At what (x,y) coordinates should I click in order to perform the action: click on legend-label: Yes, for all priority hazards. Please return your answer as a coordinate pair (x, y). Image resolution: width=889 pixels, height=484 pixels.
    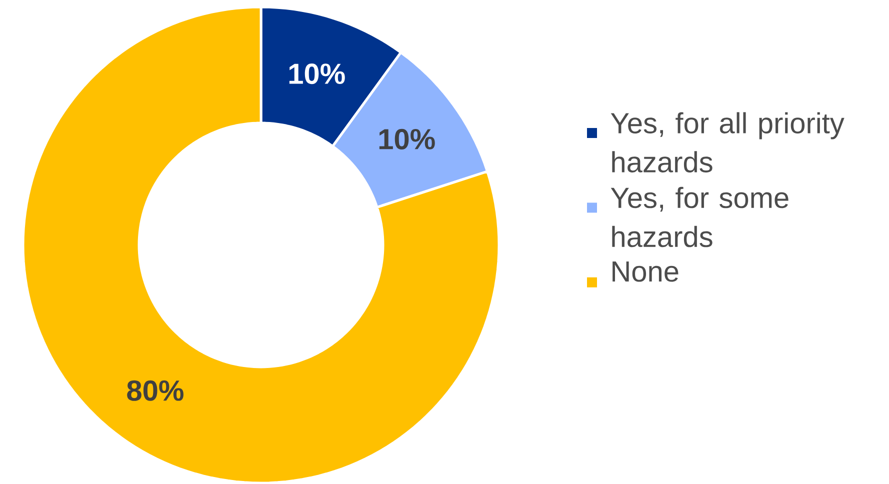
    Looking at the image, I should click on (727, 142).